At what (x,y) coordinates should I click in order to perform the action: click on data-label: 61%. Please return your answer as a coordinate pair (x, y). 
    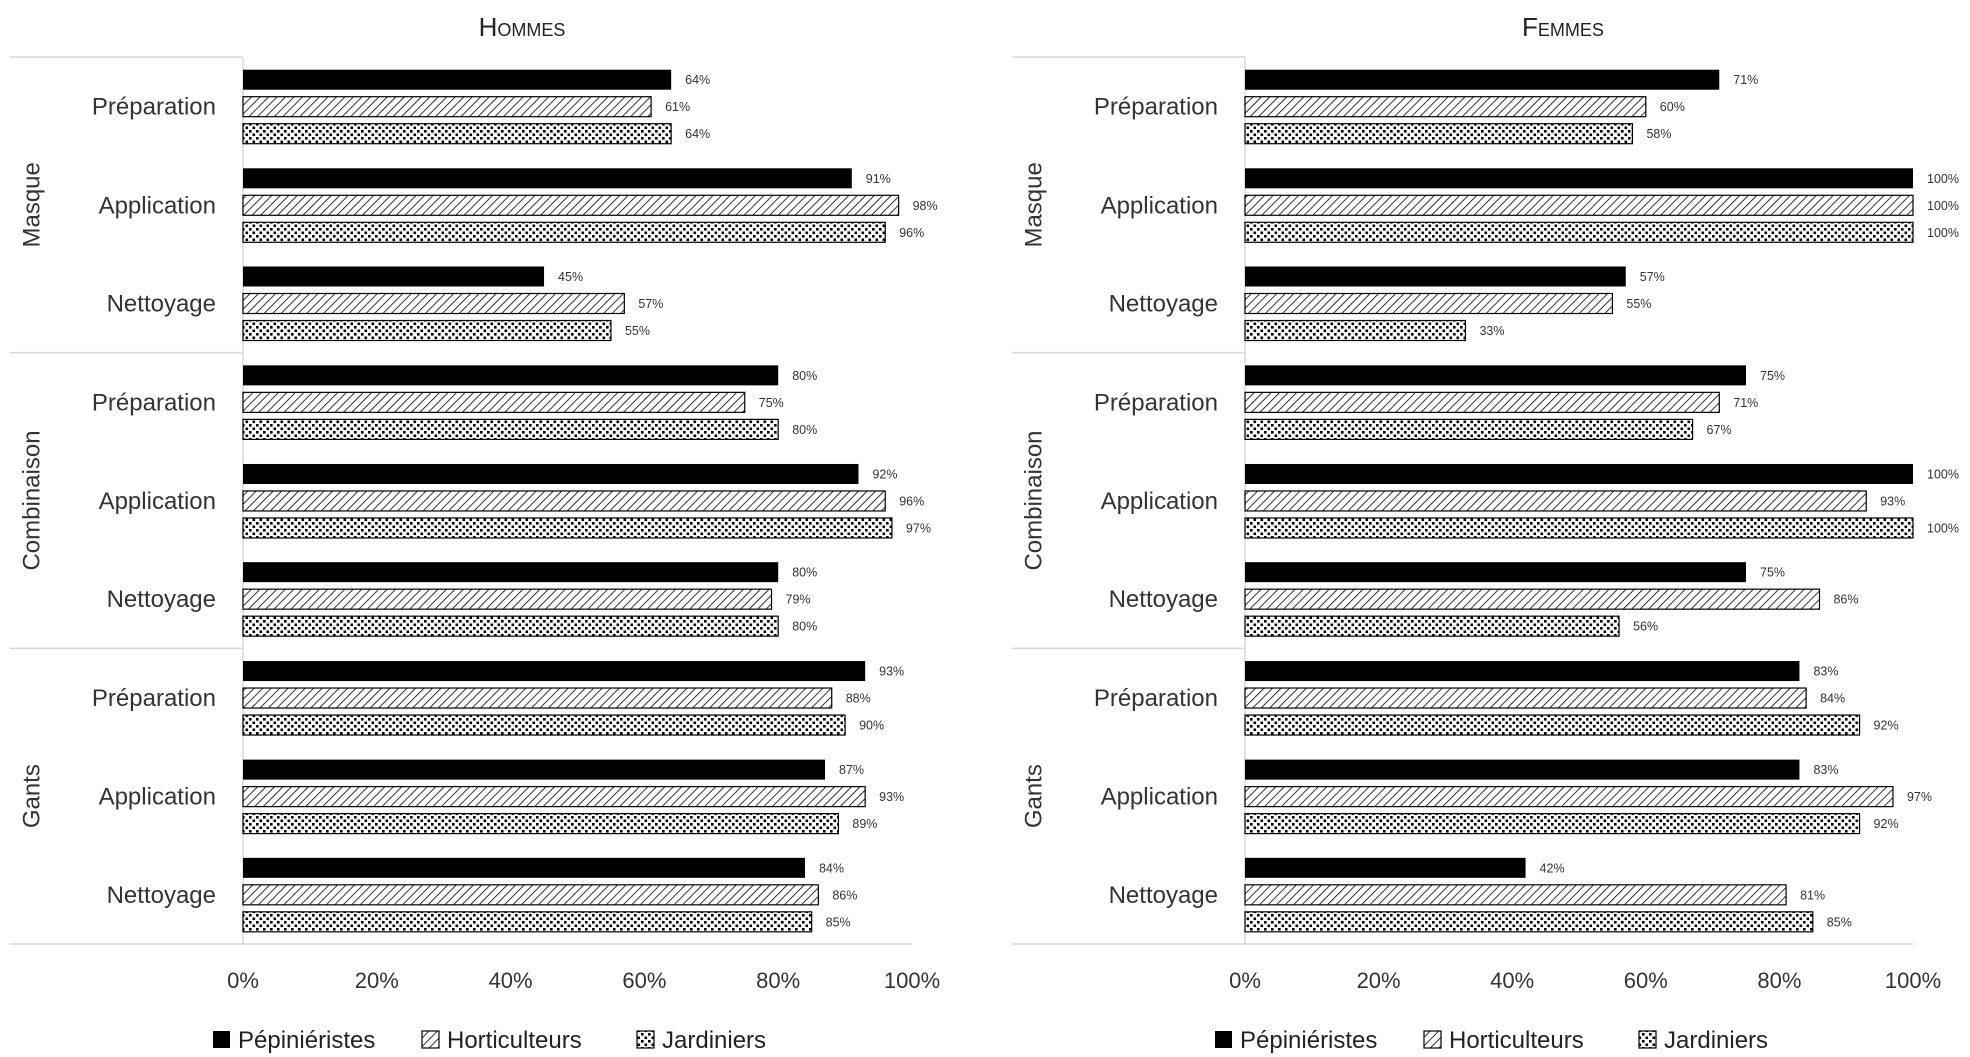
    Looking at the image, I should click on (677, 107).